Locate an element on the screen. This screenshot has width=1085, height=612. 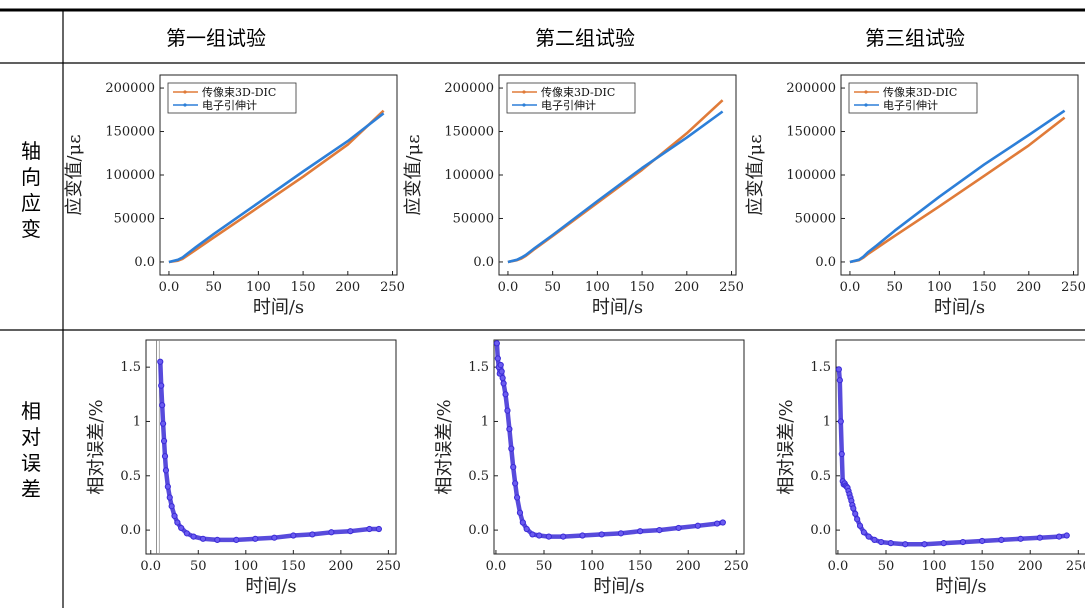
column-header-2: 第二组试验 is located at coordinates (585, 38).